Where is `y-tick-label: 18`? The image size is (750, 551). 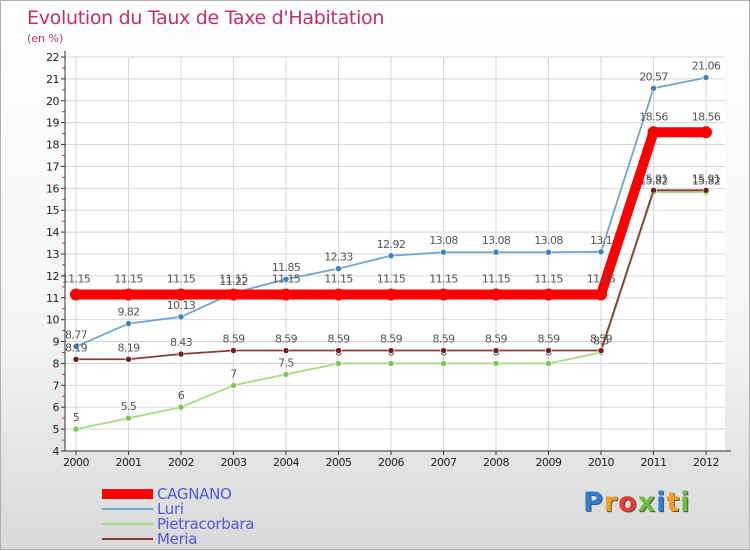 y-tick-label: 18 is located at coordinates (52, 145).